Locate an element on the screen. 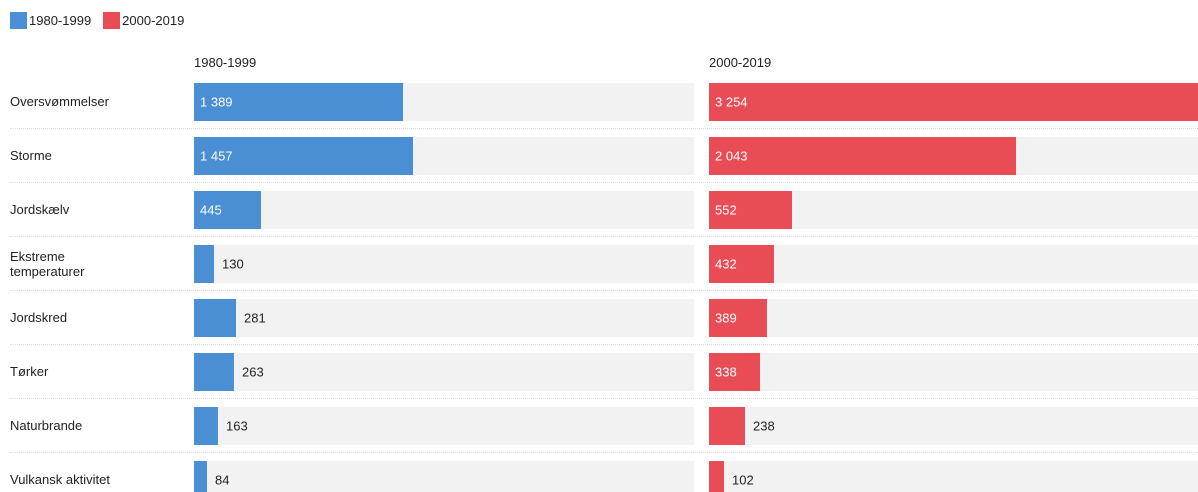 The width and height of the screenshot is (1198, 492). bar-20002019-jordskaelv is located at coordinates (750, 210).